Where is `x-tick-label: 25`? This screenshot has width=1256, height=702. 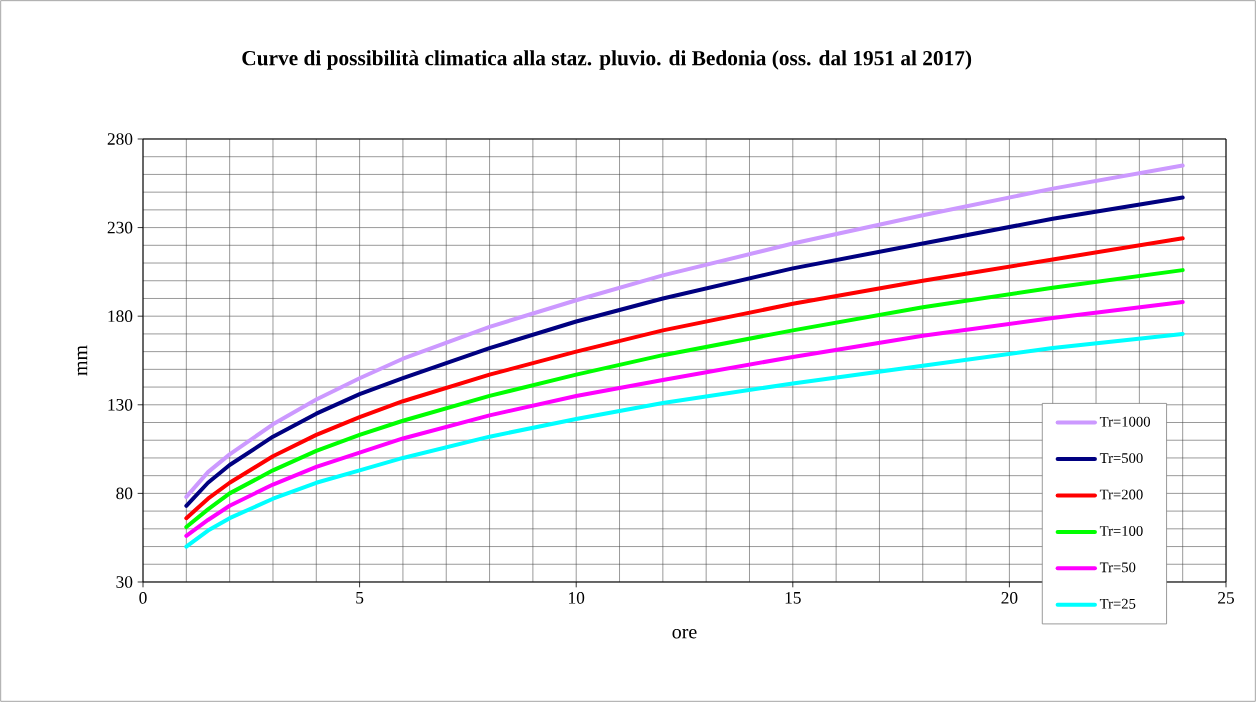 x-tick-label: 25 is located at coordinates (1226, 598).